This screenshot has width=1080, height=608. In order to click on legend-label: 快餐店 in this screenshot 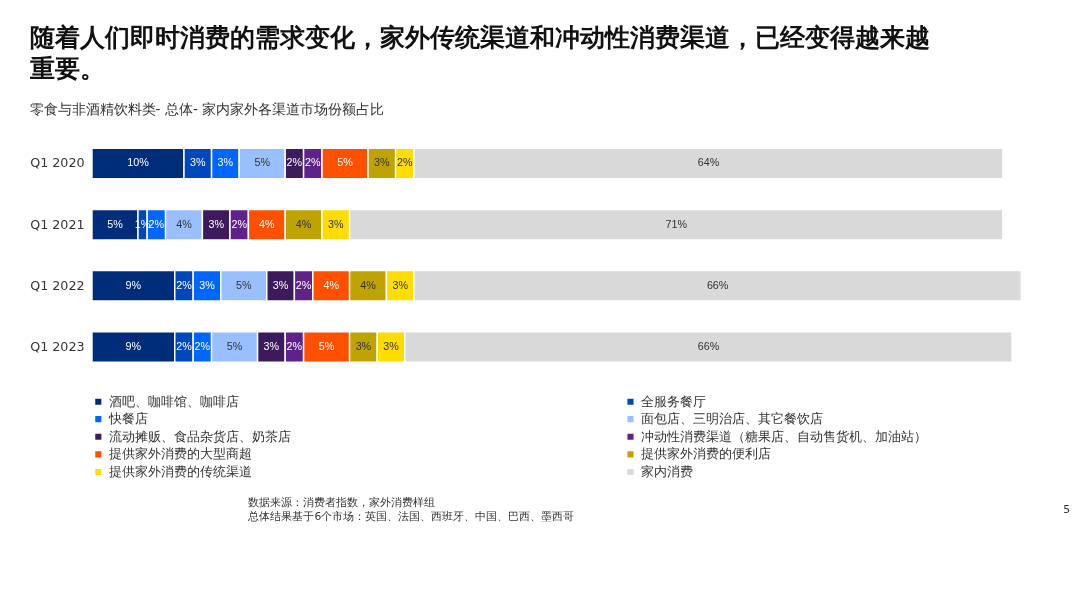, I will do `click(127, 419)`.